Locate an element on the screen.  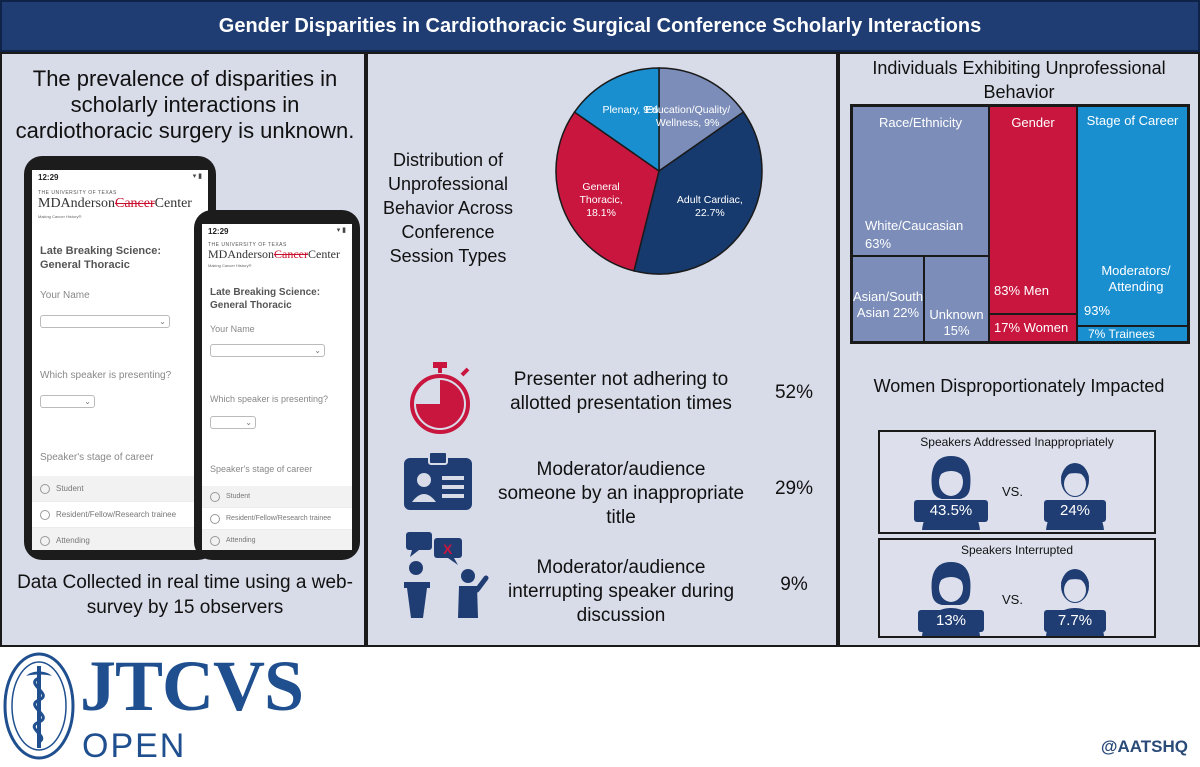
journal-name: JTCVS is located at coordinates (192, 686).